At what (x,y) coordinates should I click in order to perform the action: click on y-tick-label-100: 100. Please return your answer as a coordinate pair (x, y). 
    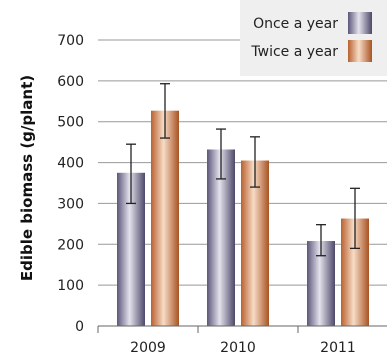
    Looking at the image, I should click on (70, 286).